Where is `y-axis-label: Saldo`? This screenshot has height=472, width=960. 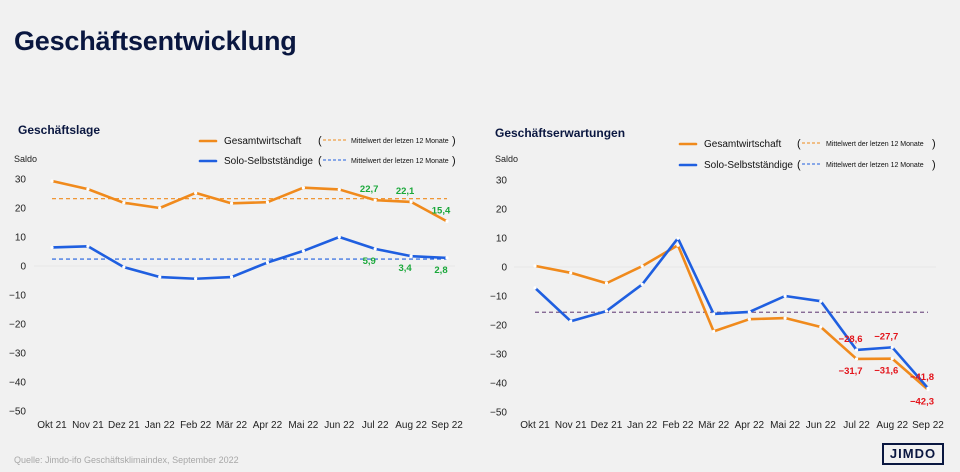
y-axis-label: Saldo is located at coordinates (25, 159).